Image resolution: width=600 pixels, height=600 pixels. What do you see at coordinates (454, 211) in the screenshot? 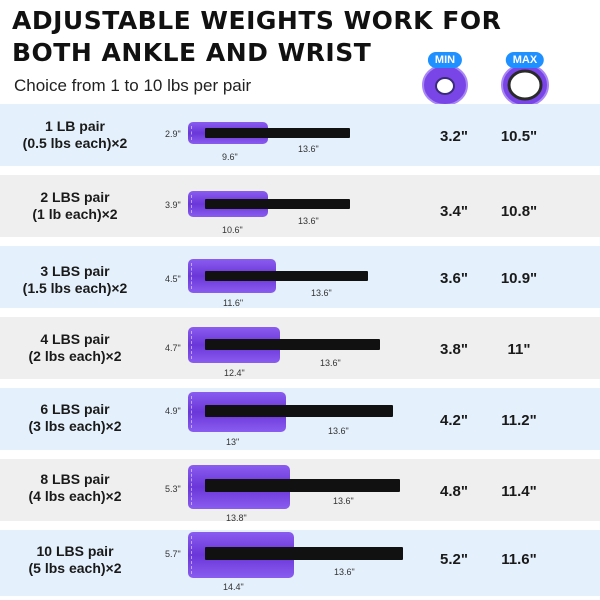
I see `min-circumference: 3.4"` at bounding box center [454, 211].